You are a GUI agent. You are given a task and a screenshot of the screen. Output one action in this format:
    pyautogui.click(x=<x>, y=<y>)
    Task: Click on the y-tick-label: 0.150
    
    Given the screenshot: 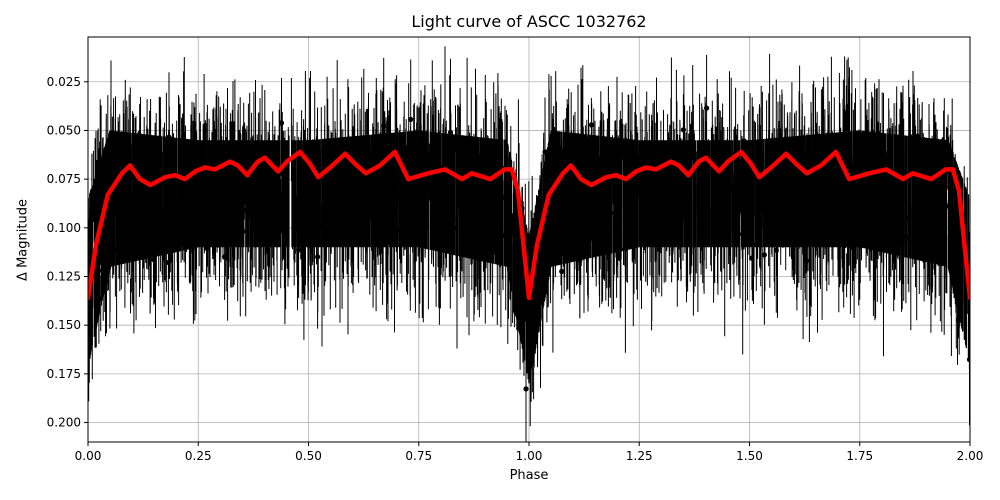 What is the action you would take?
    pyautogui.click(x=64, y=325)
    